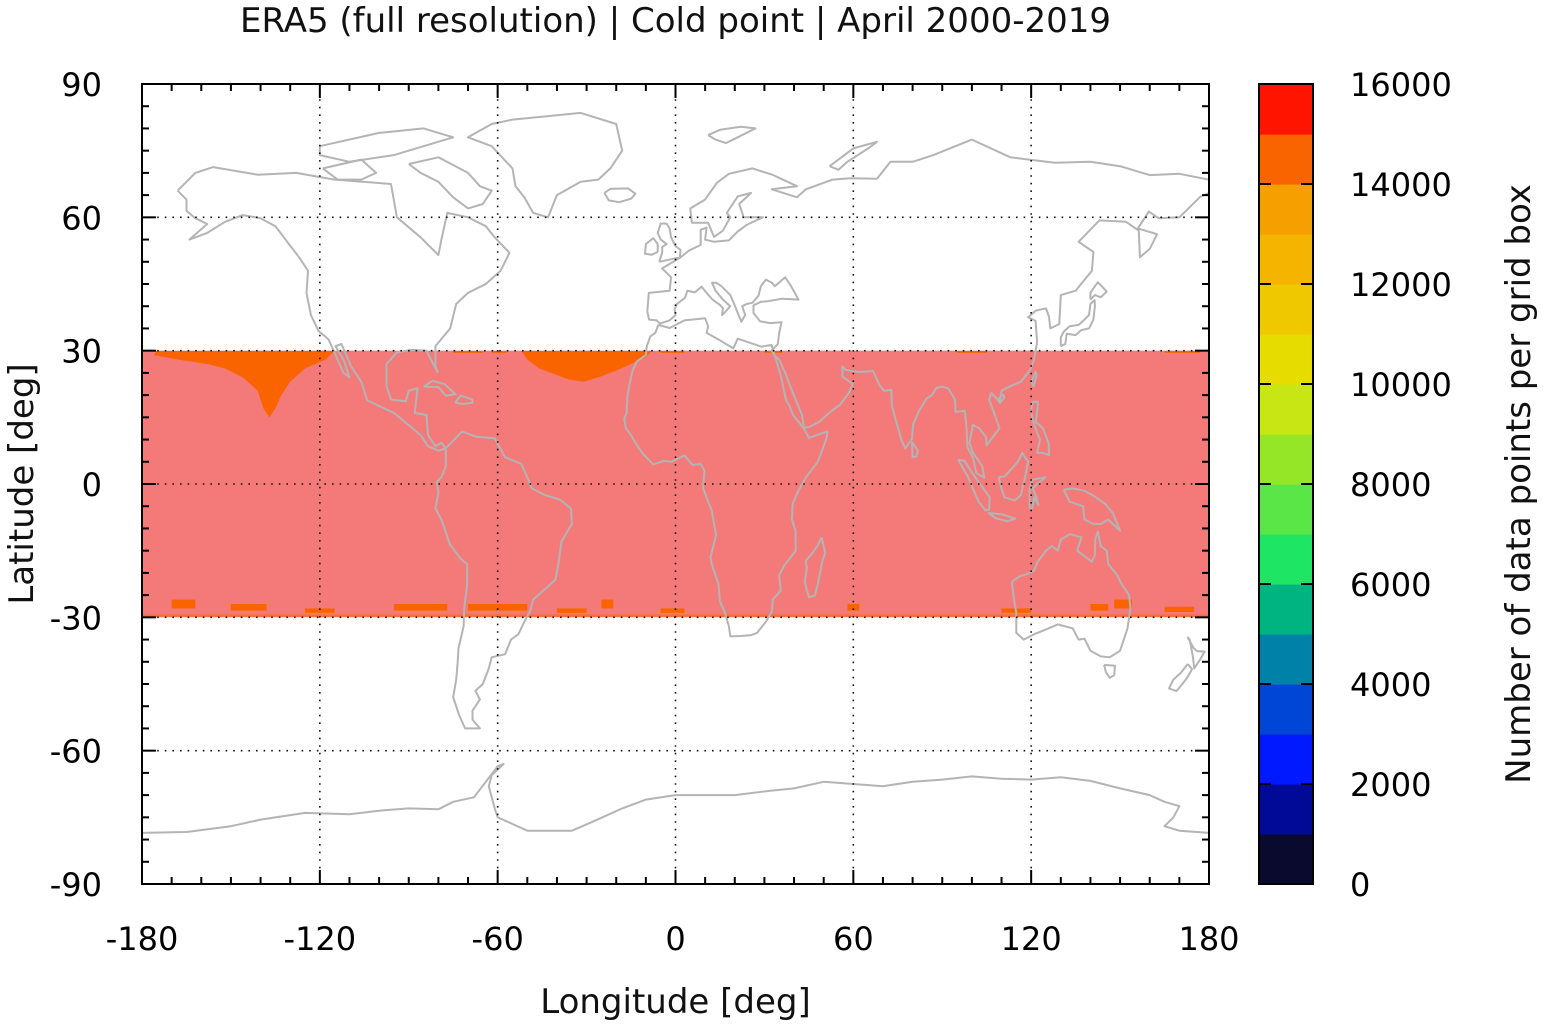 The image size is (1543, 1029). I want to click on colorbar-tick-label: 10000, so click(1401, 385).